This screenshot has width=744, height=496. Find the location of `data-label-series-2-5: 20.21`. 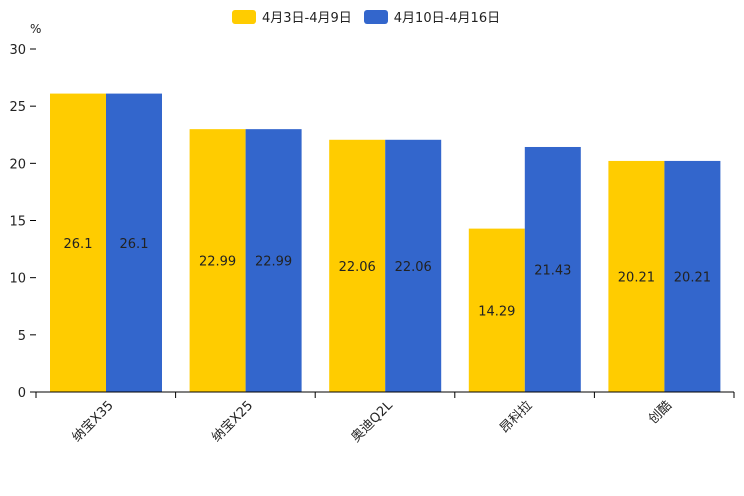

data-label-series-2-5: 20.21 is located at coordinates (692, 277).